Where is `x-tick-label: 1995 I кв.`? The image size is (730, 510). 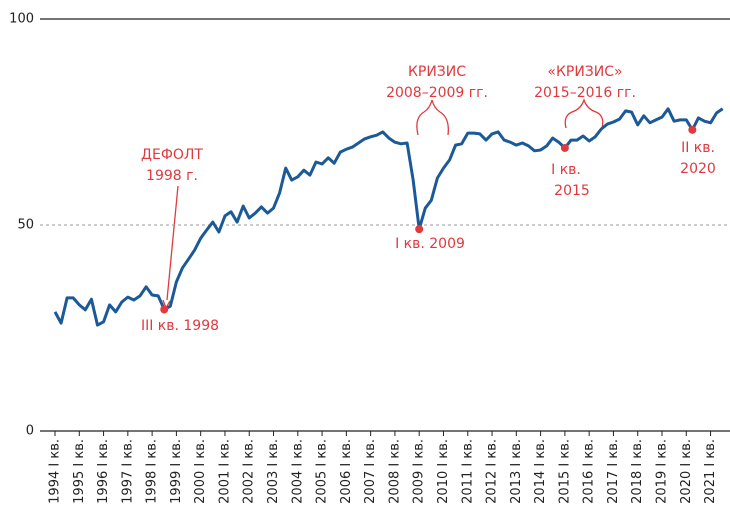 x-tick-label: 1995 I кв. is located at coordinates (79, 471).